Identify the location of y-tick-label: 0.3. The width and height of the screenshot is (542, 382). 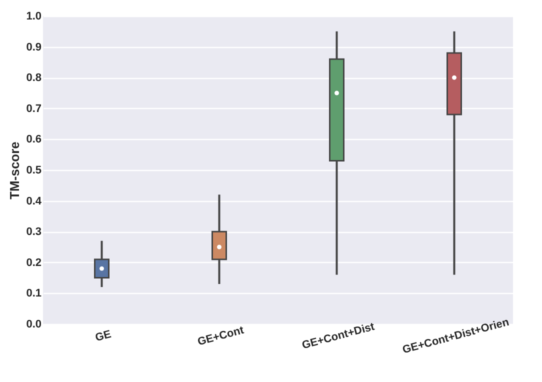
(34, 232).